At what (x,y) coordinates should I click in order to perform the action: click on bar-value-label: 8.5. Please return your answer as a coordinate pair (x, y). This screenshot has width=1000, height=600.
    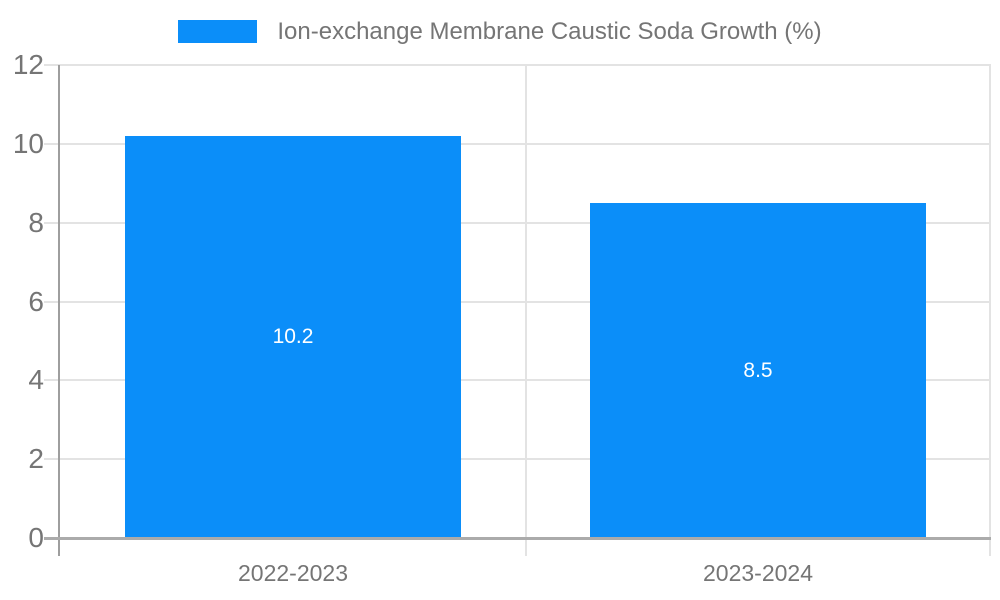
    Looking at the image, I should click on (758, 370).